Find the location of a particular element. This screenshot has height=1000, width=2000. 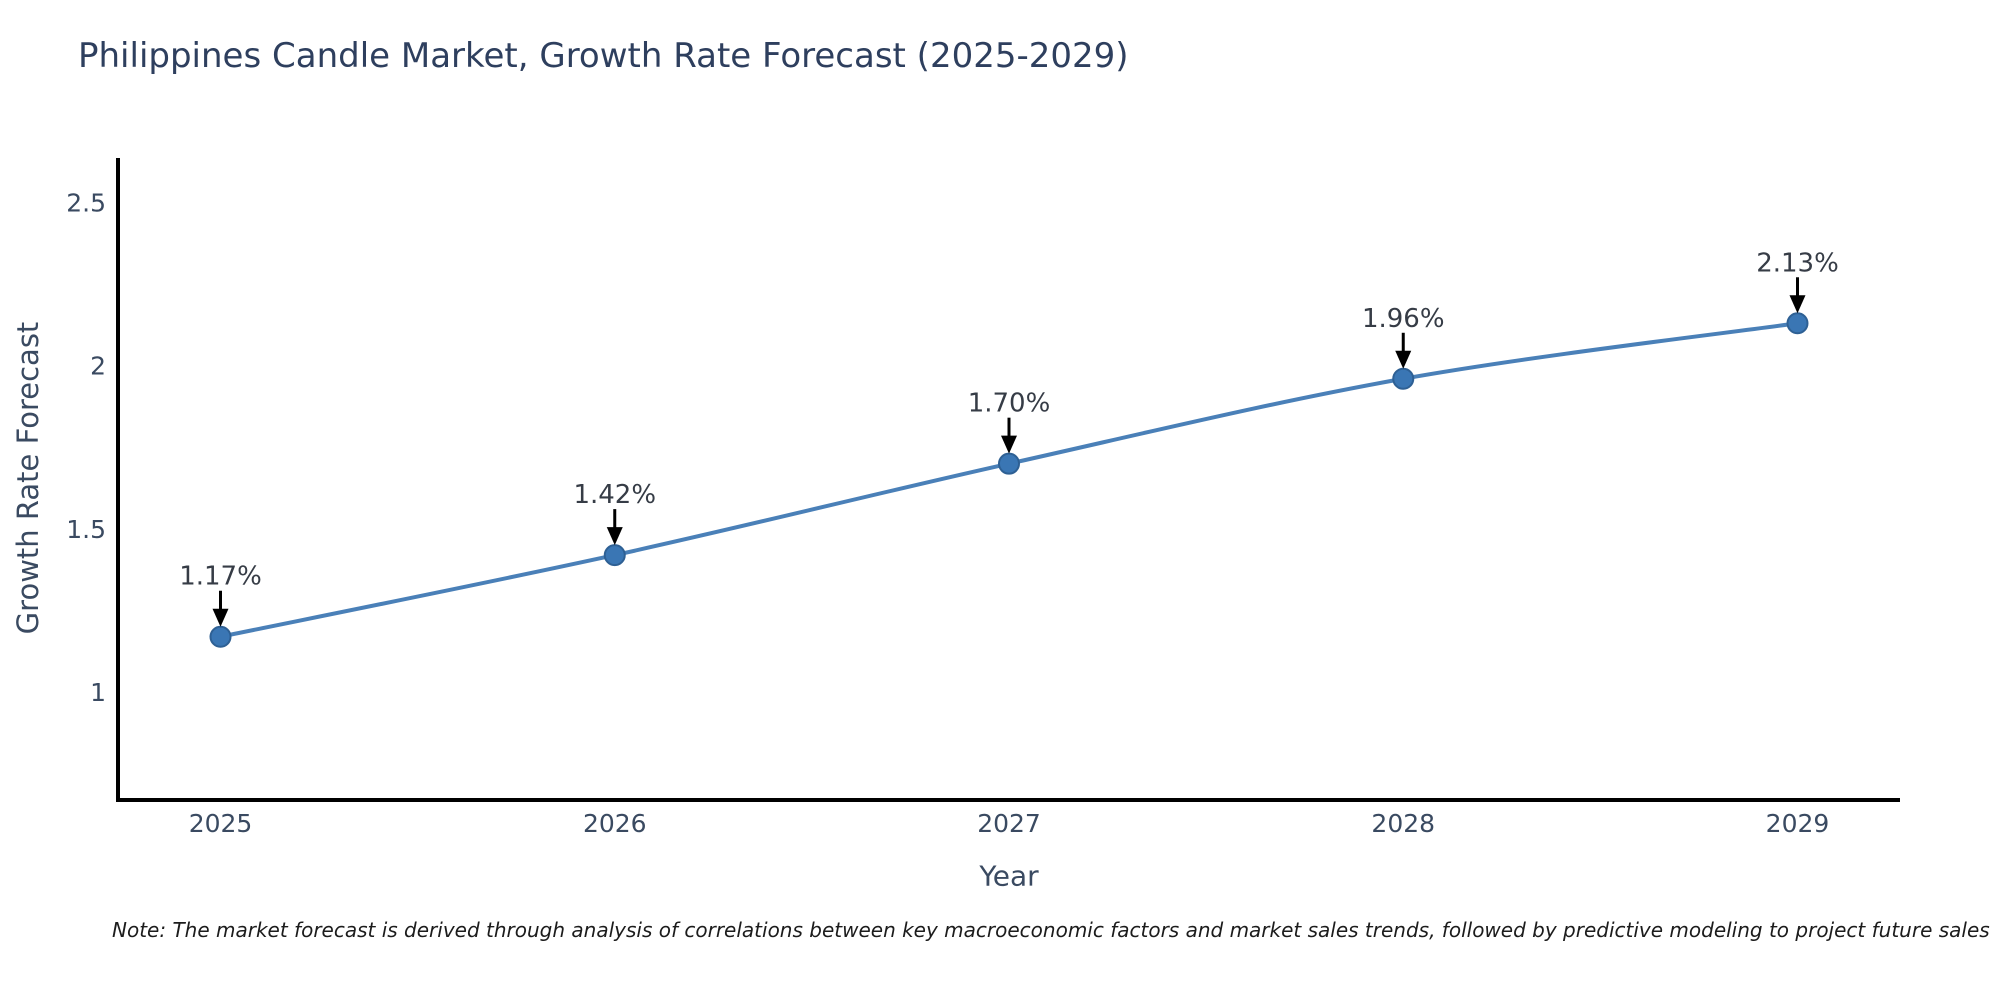

x-tick-label: 2026 is located at coordinates (615, 823).